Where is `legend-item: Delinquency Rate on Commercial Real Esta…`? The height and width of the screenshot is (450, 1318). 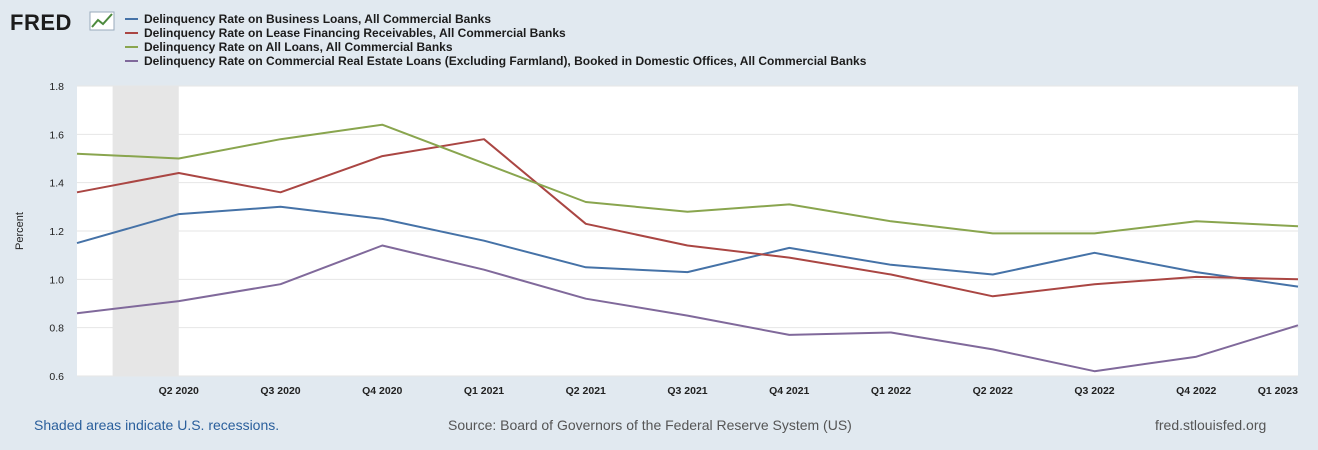
legend-item: Delinquency Rate on Commercial Real Esta… is located at coordinates (505, 61).